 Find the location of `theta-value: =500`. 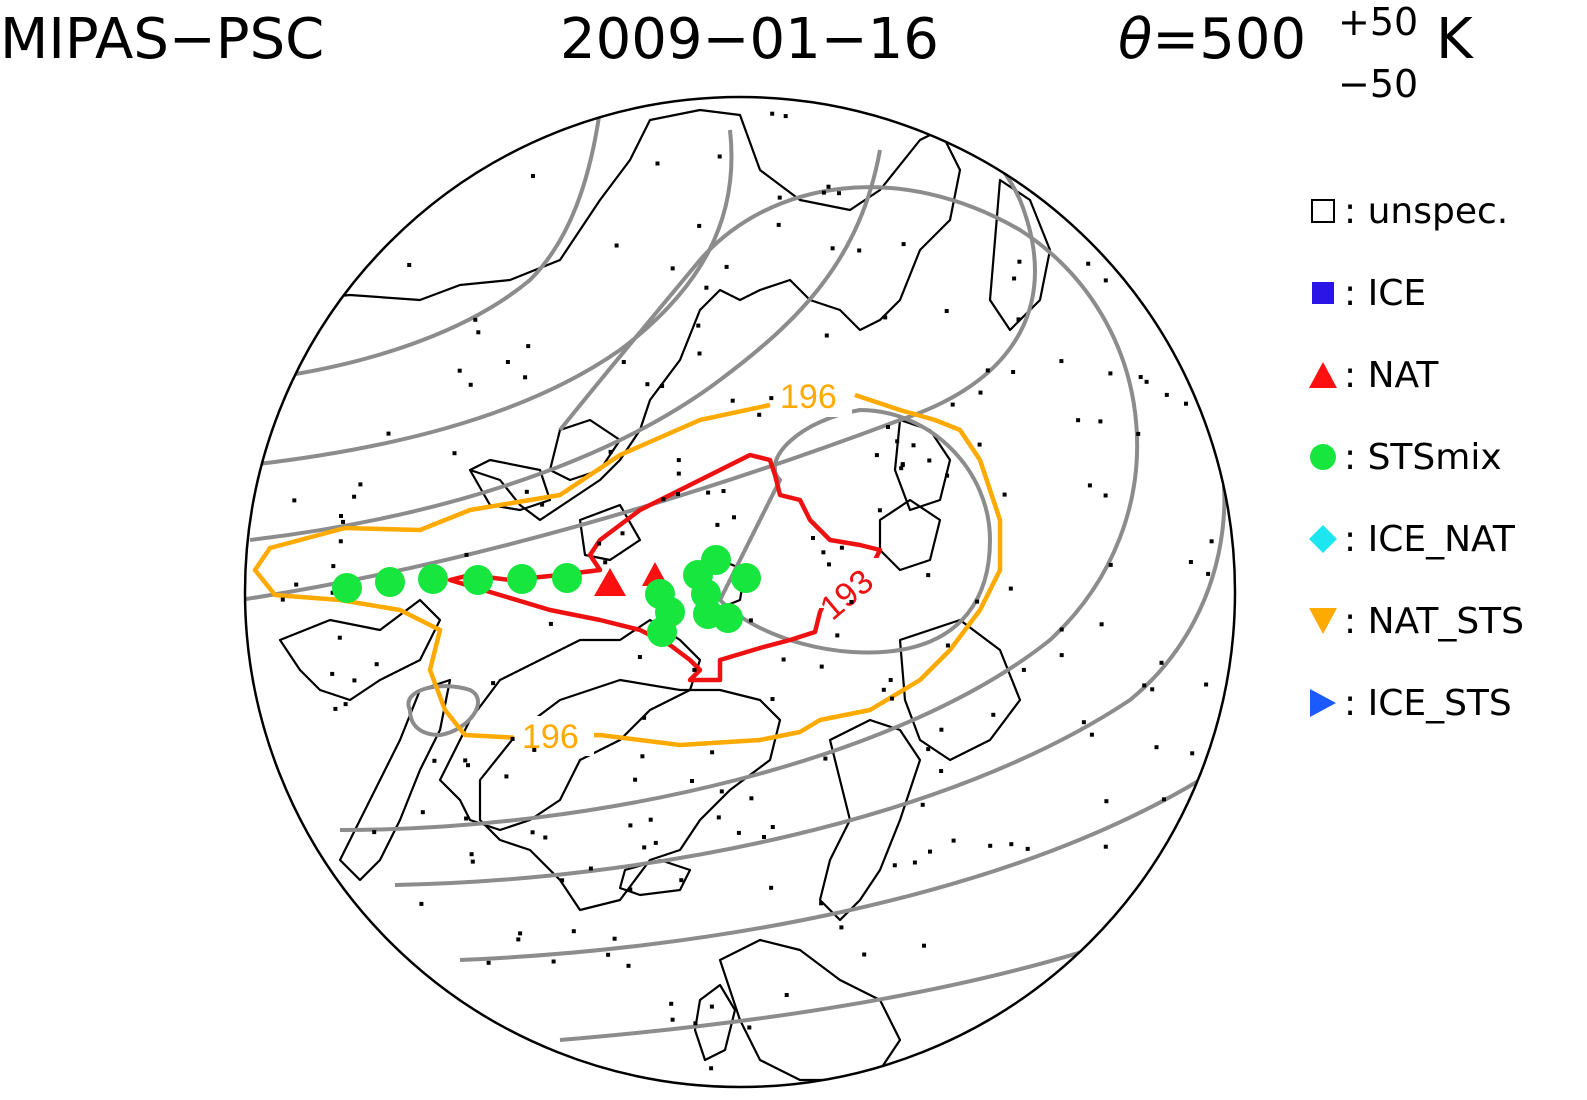

theta-value: =500 is located at coordinates (1229, 39).